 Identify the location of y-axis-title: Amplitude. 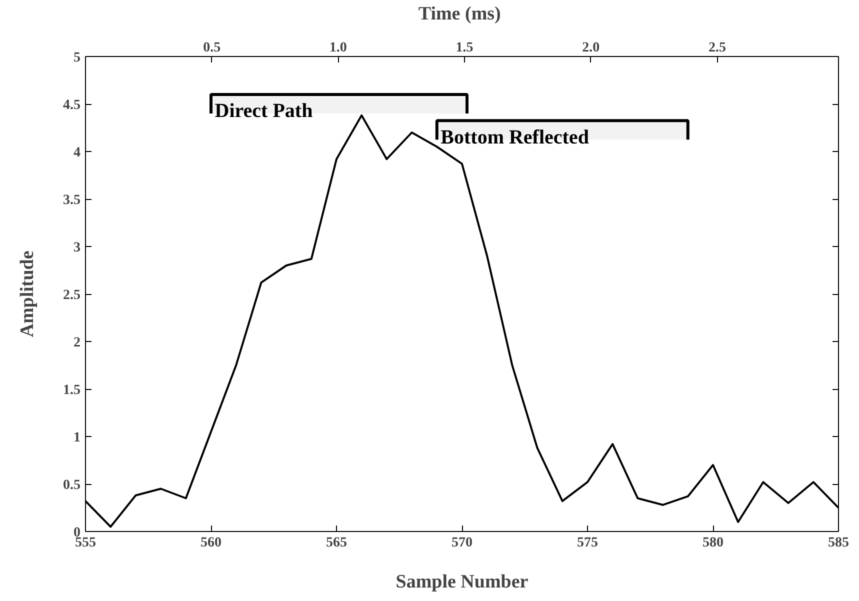
(27, 294).